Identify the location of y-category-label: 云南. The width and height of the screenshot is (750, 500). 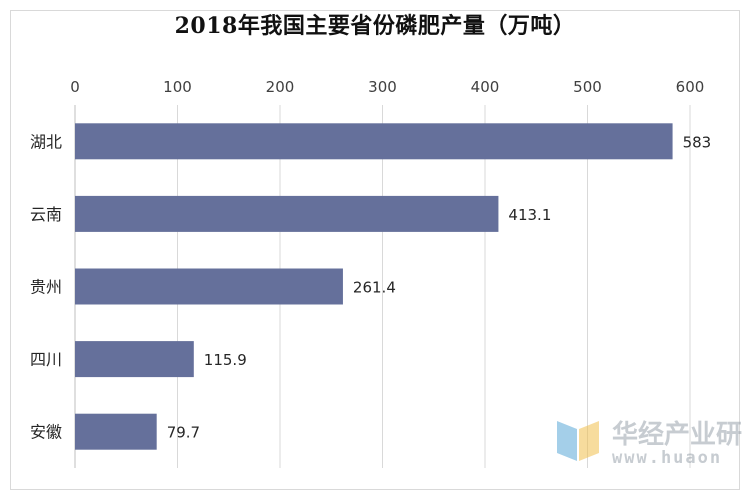
(46, 214).